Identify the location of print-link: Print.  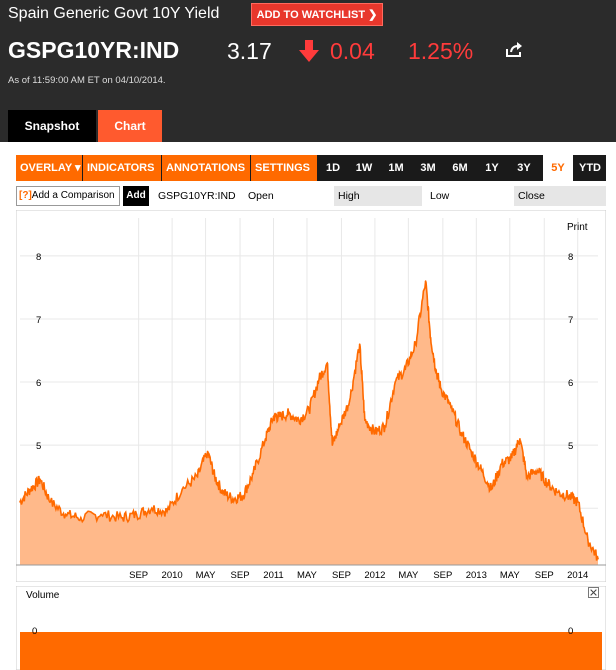
(577, 227).